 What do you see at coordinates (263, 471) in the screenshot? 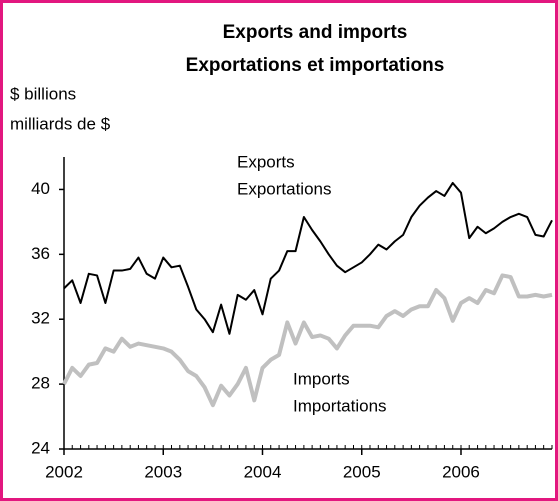
I see `x-tick-label: 2004` at bounding box center [263, 471].